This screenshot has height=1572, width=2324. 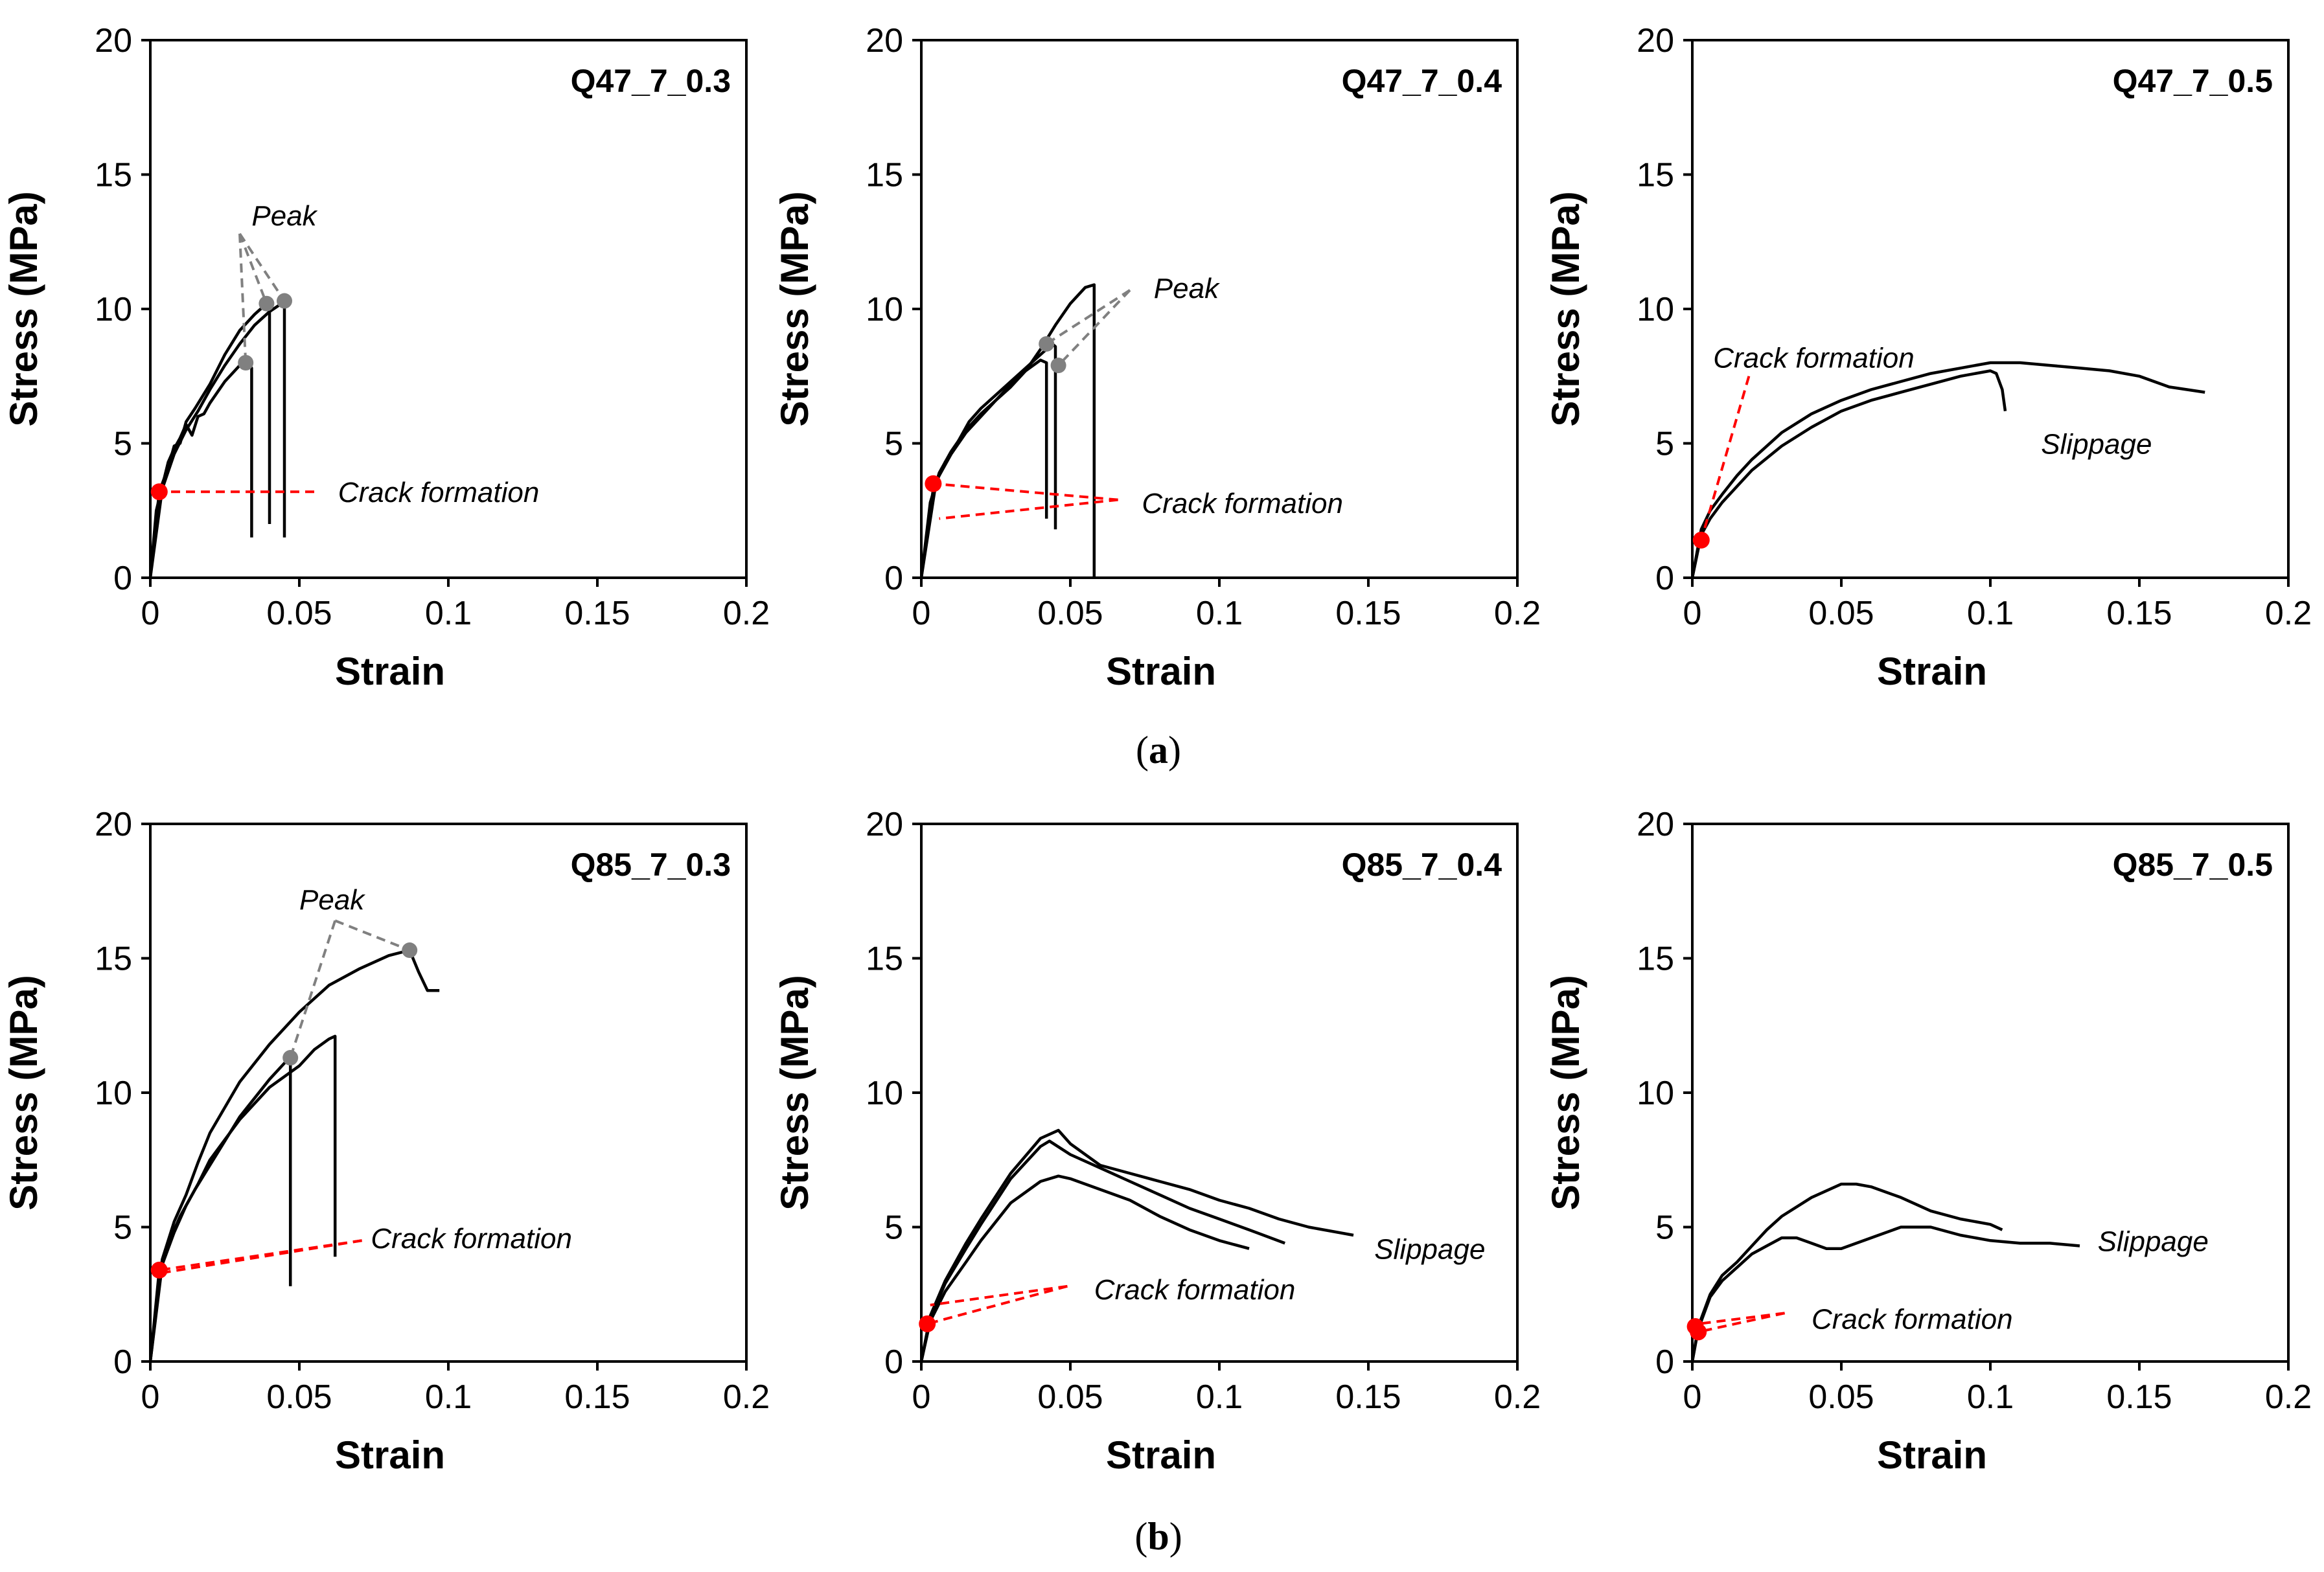 I want to click on caption-b: (b), so click(x=1158, y=1536).